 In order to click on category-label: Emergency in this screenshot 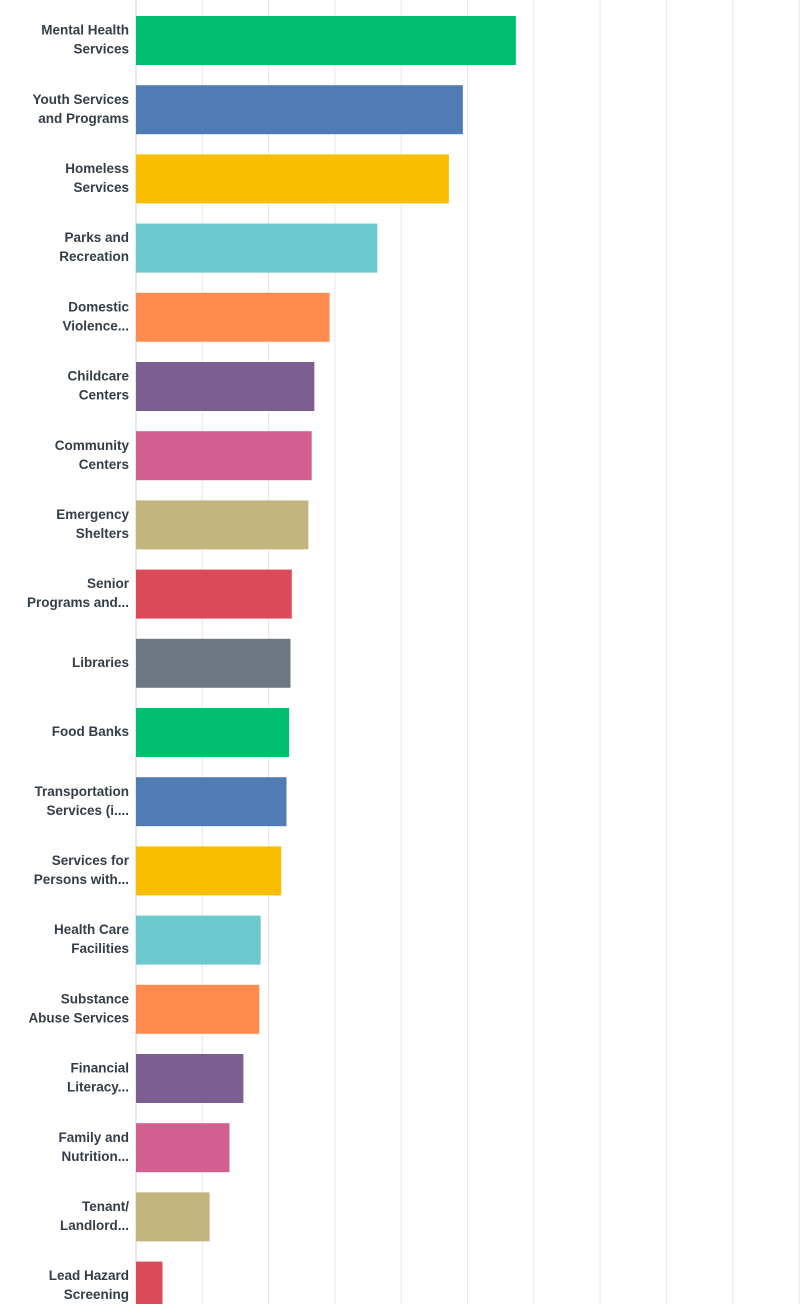, I will do `click(92, 514)`.